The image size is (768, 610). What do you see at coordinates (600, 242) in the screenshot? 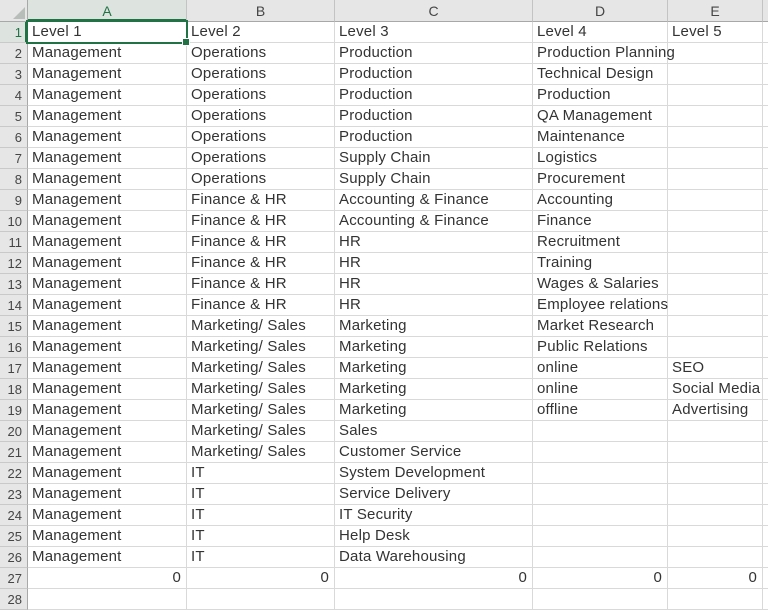
I see `cell-D11: Recruitment` at bounding box center [600, 242].